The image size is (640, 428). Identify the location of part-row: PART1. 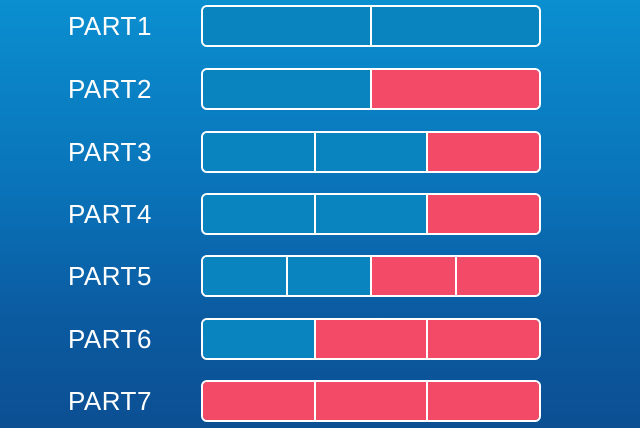
(320, 26).